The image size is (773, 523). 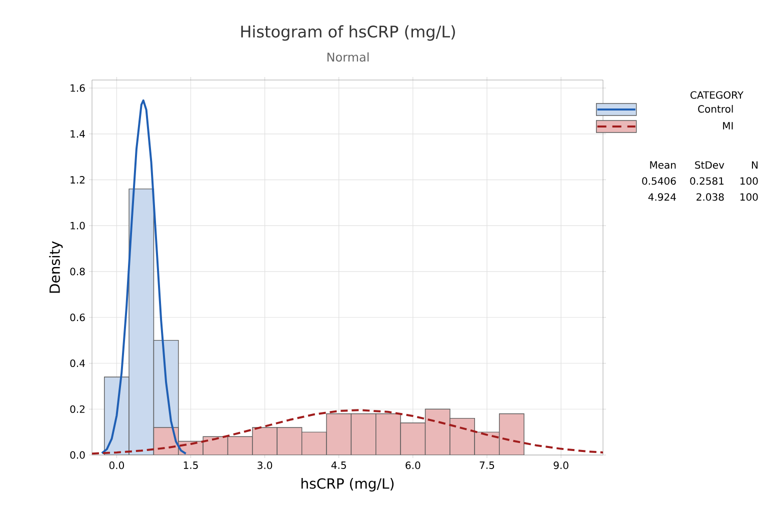 I want to click on text: Mean, so click(x=663, y=165).